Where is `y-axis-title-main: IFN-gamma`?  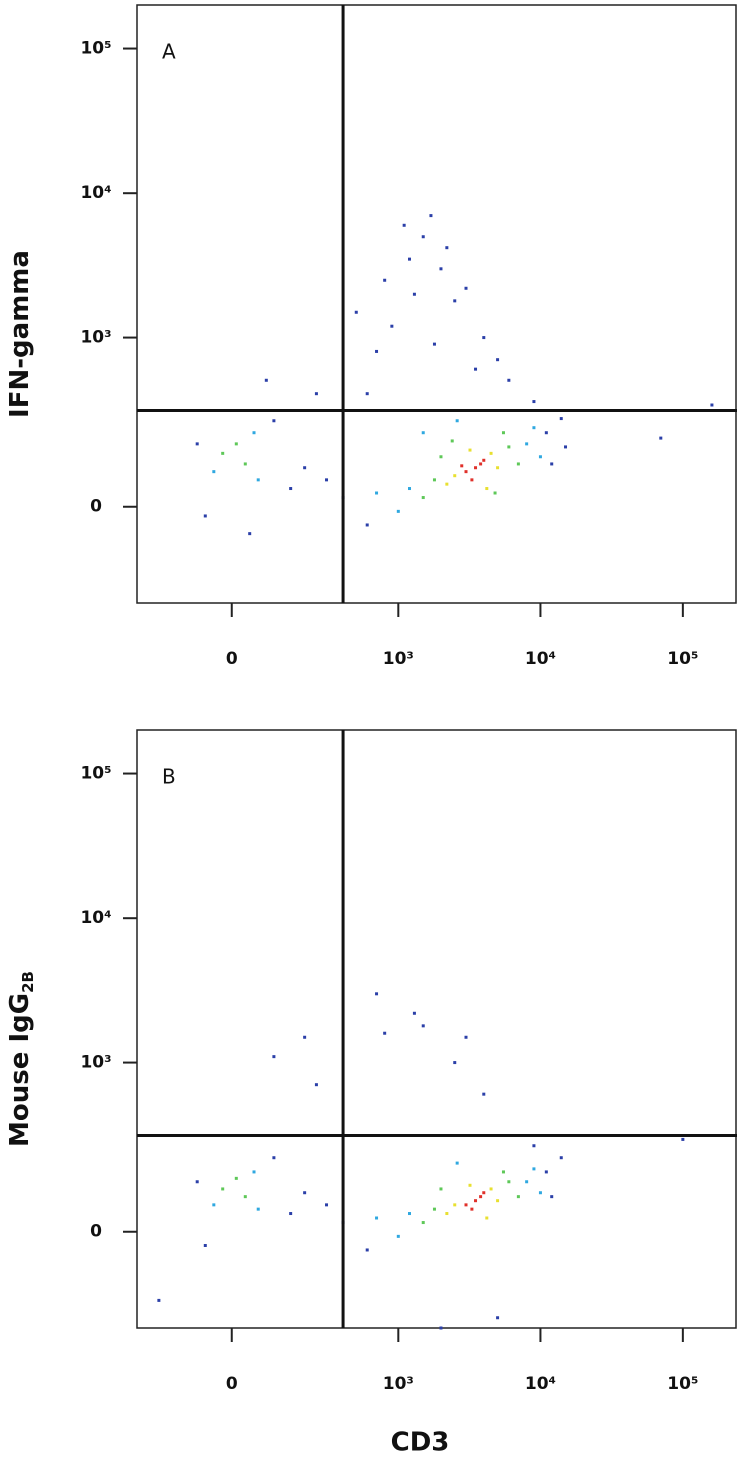 y-axis-title-main: IFN-gamma is located at coordinates (20, 334).